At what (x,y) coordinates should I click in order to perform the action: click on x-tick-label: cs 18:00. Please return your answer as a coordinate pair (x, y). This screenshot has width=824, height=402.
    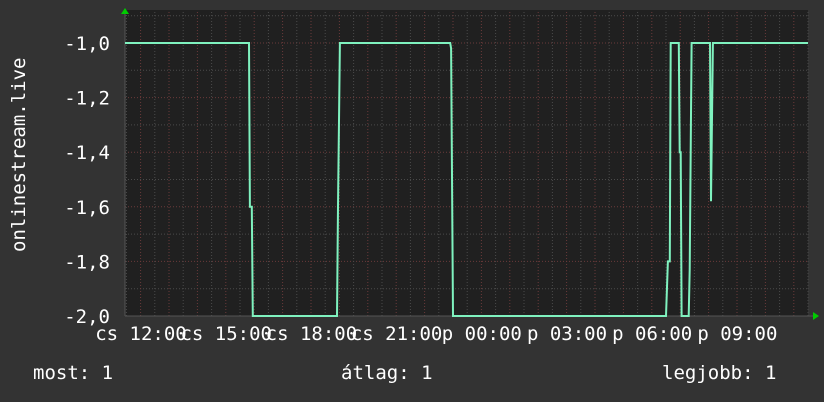
    Looking at the image, I should click on (312, 334).